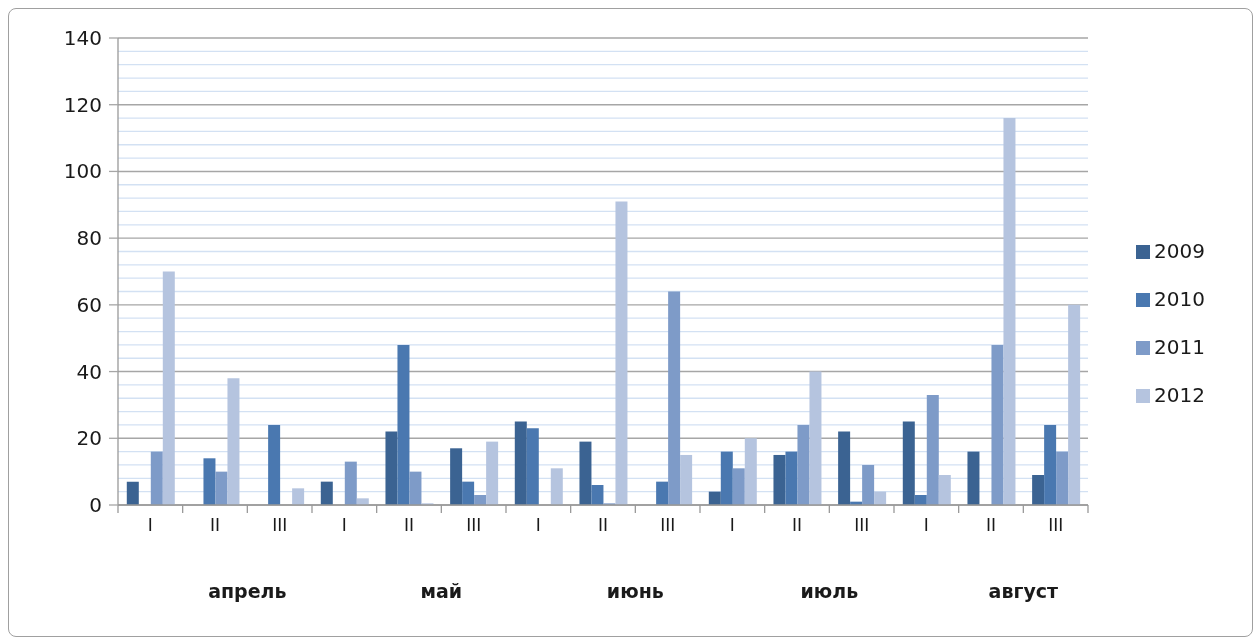 The height and width of the screenshot is (643, 1259). Describe the element at coordinates (89, 238) in the screenshot. I see `y-tick-label: 80` at that location.